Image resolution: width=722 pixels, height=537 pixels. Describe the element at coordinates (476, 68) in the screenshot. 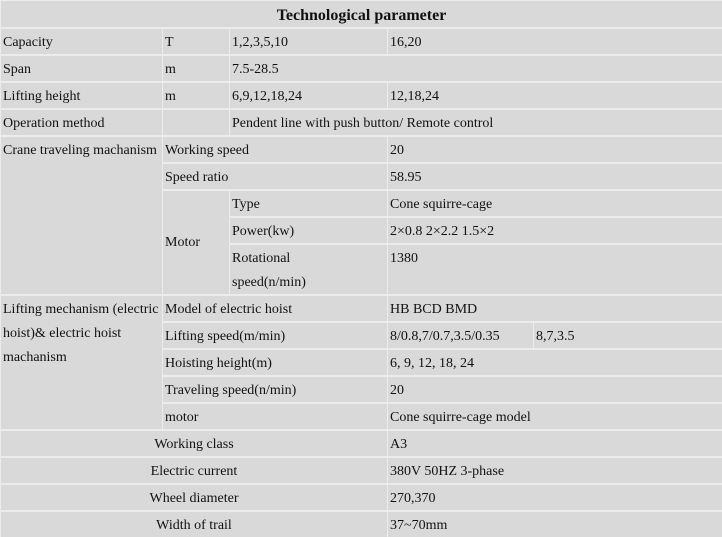

I see `table-cell: 7.5-28.5` at that location.